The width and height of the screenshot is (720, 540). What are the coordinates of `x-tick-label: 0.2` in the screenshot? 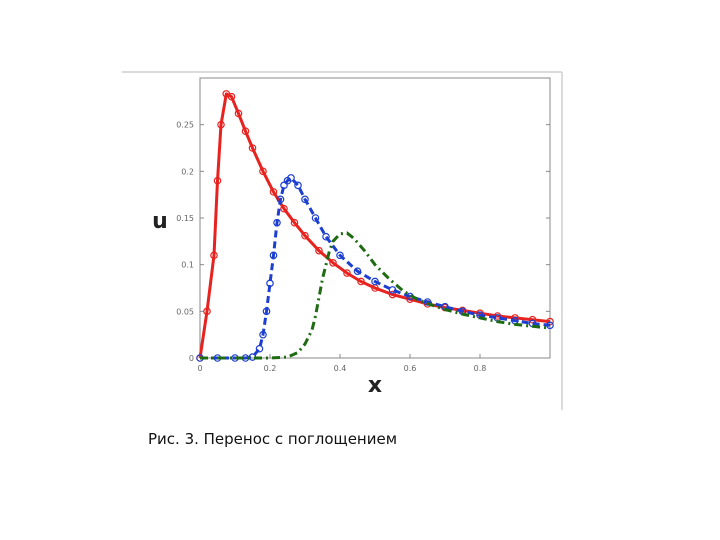 It's located at (270, 368).